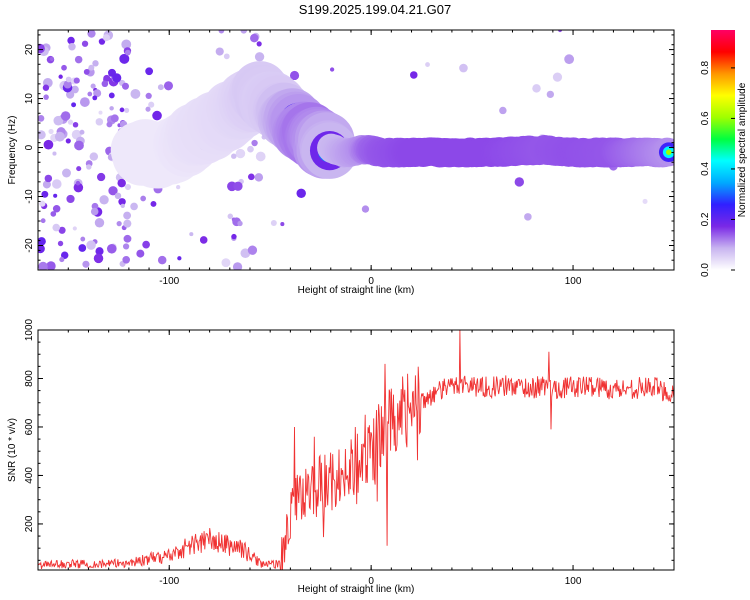 This screenshot has height=600, width=750. I want to click on x-tick-label: -100, so click(169, 281).